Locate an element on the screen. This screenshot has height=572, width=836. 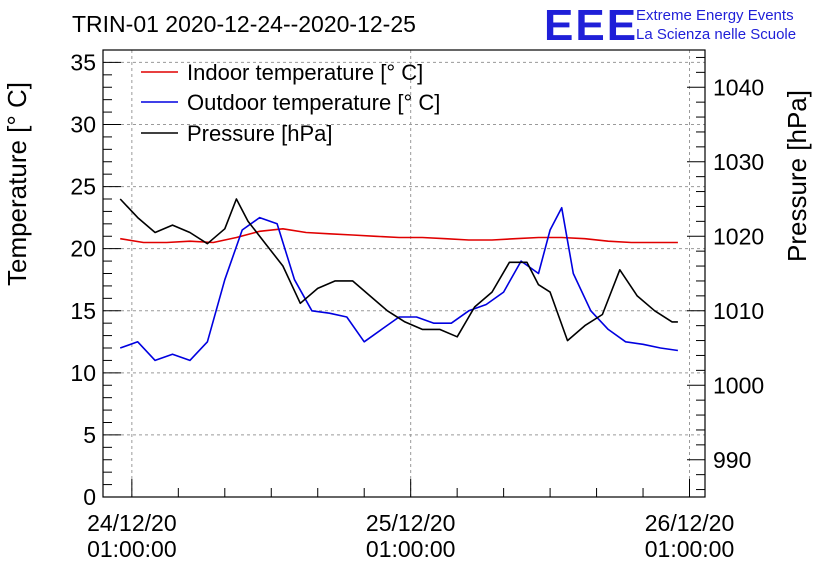
chart-title: TRIN-01 2020-12-24--2020-12-25 is located at coordinates (244, 24).